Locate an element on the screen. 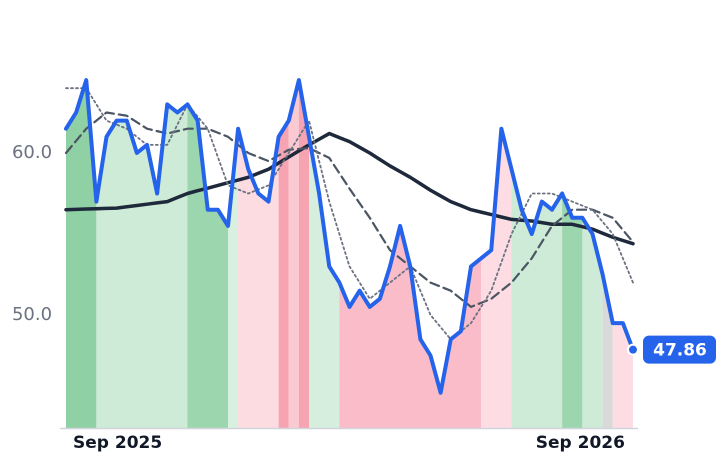 This screenshot has width=718, height=464. x-tick-label: Sep 2025 is located at coordinates (117, 443).